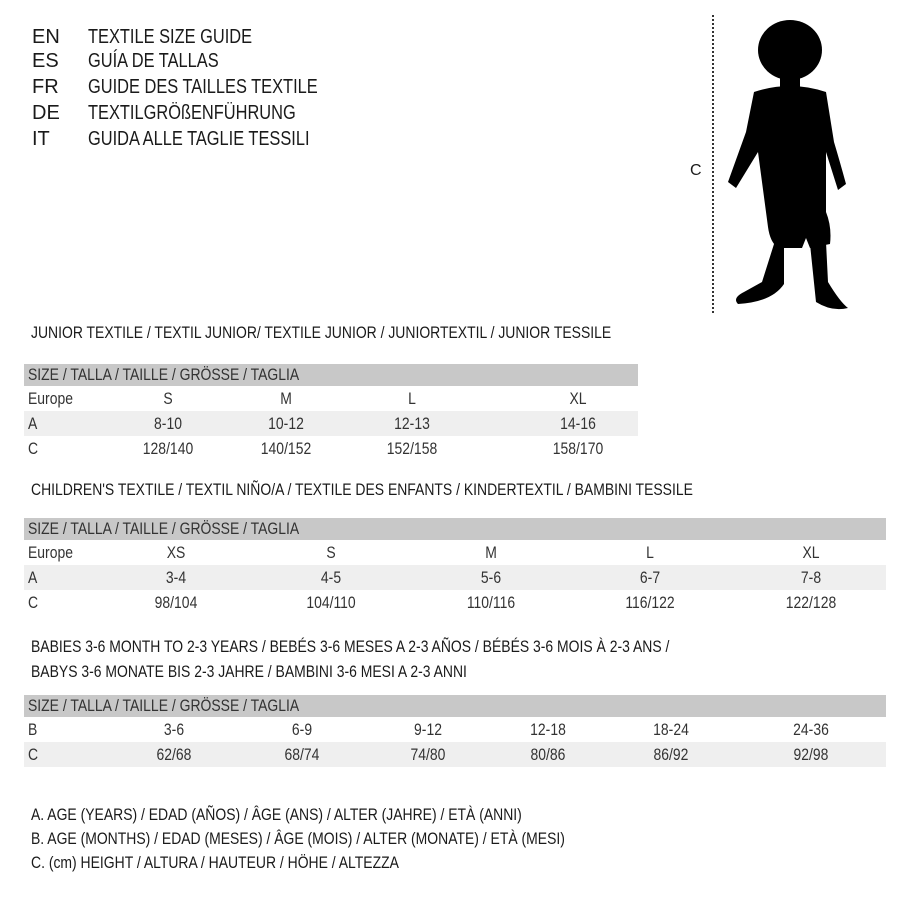  What do you see at coordinates (811, 729) in the screenshot?
I see `table-cell: 24-36` at bounding box center [811, 729].